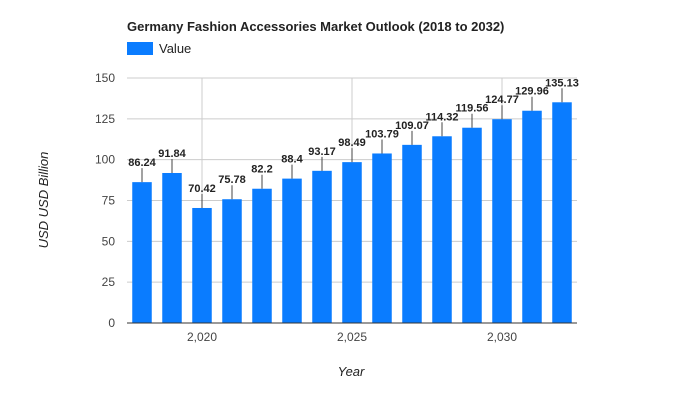 The image size is (700, 400). Describe the element at coordinates (562, 83) in the screenshot. I see `data-label: 135.13` at that location.